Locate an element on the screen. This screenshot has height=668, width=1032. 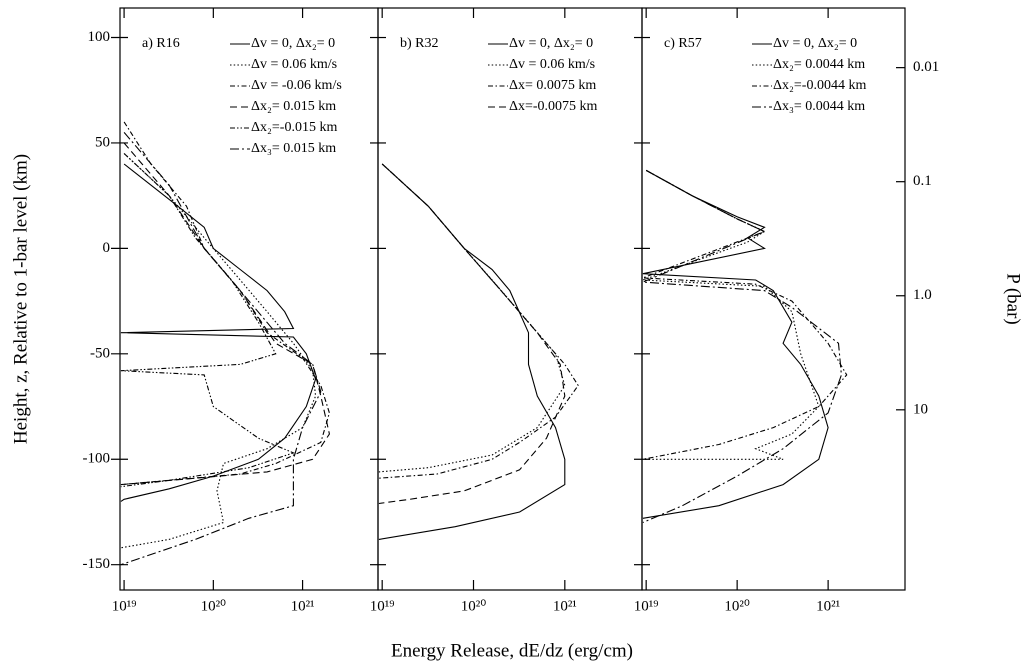
legend-label: Δx₂=-0.0044 km is located at coordinates (819, 85).